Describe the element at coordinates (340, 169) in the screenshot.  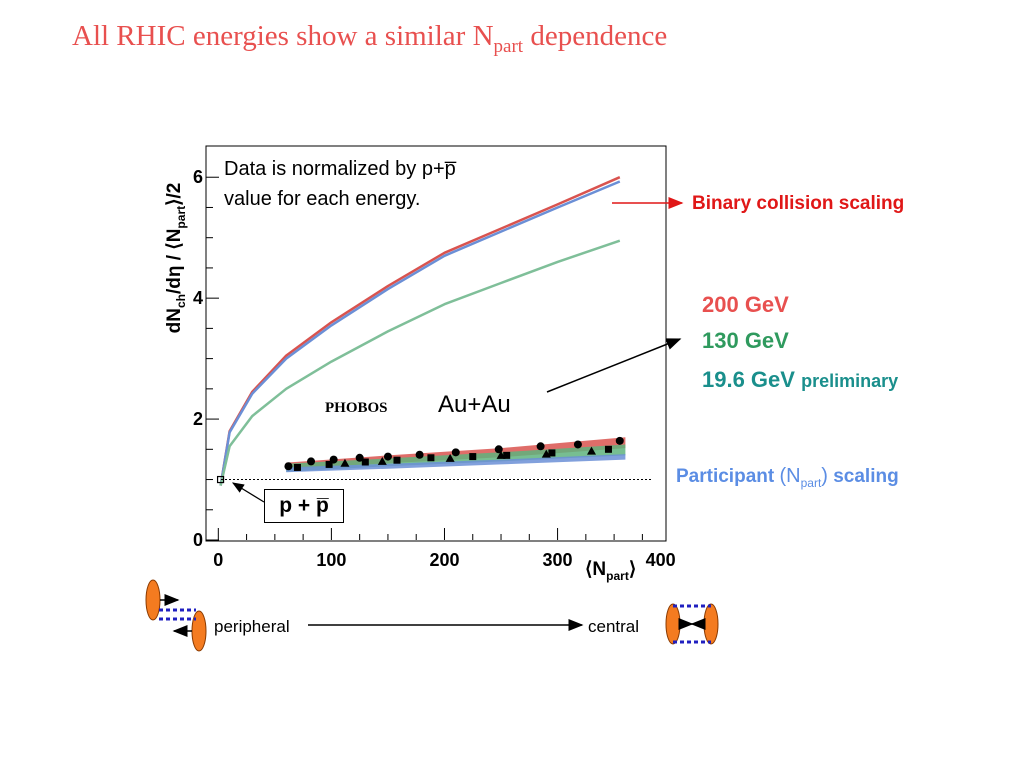
I see `note-line-1: Data is normalized by p+p̅` at that location.